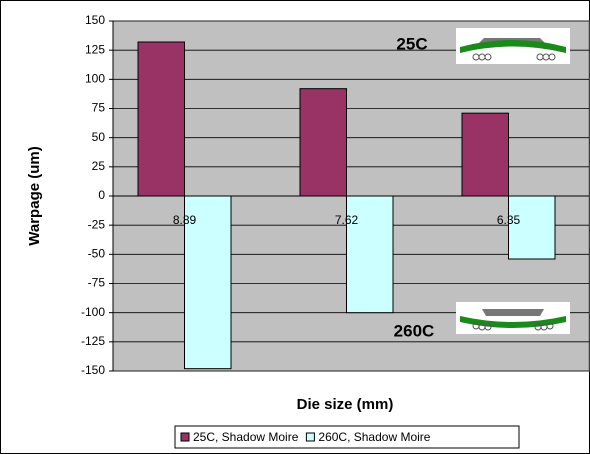  What do you see at coordinates (97, 224) in the screenshot?
I see `y-tick-label: -25` at bounding box center [97, 224].